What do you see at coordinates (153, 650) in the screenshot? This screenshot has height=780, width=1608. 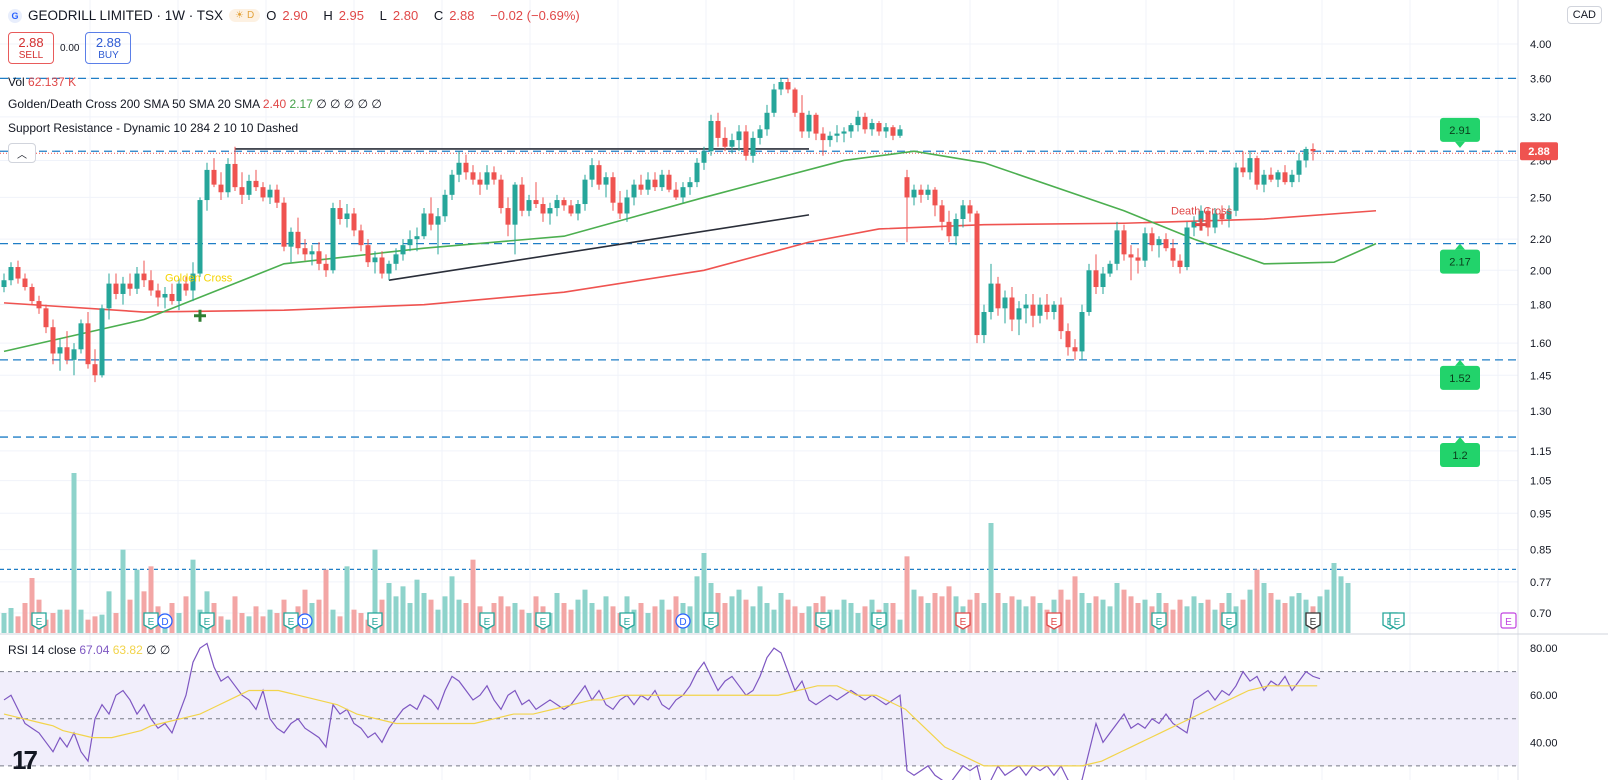 I see `rsi-legend-value: ∅` at bounding box center [153, 650].